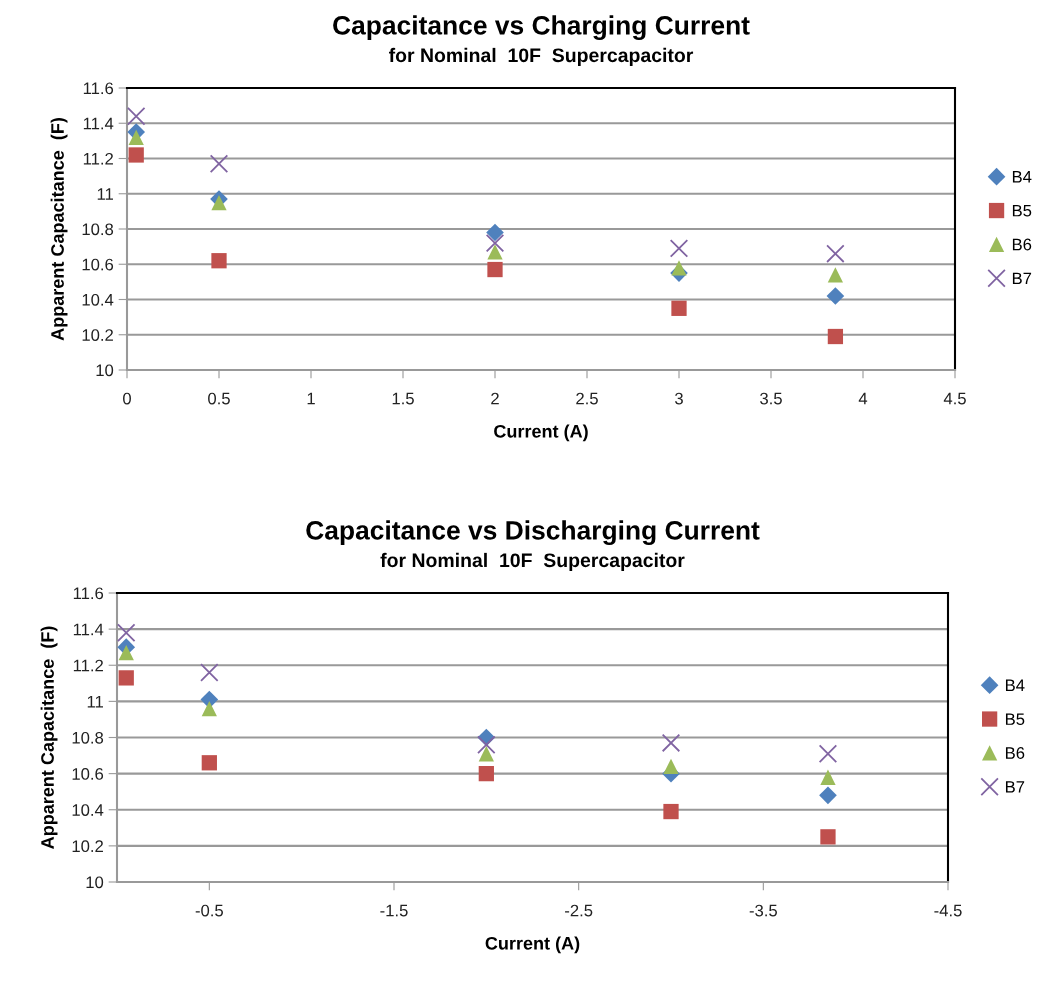 This screenshot has height=983, width=1056. Describe the element at coordinates (763, 910) in the screenshot. I see `x-tick-label: -3.5` at that location.